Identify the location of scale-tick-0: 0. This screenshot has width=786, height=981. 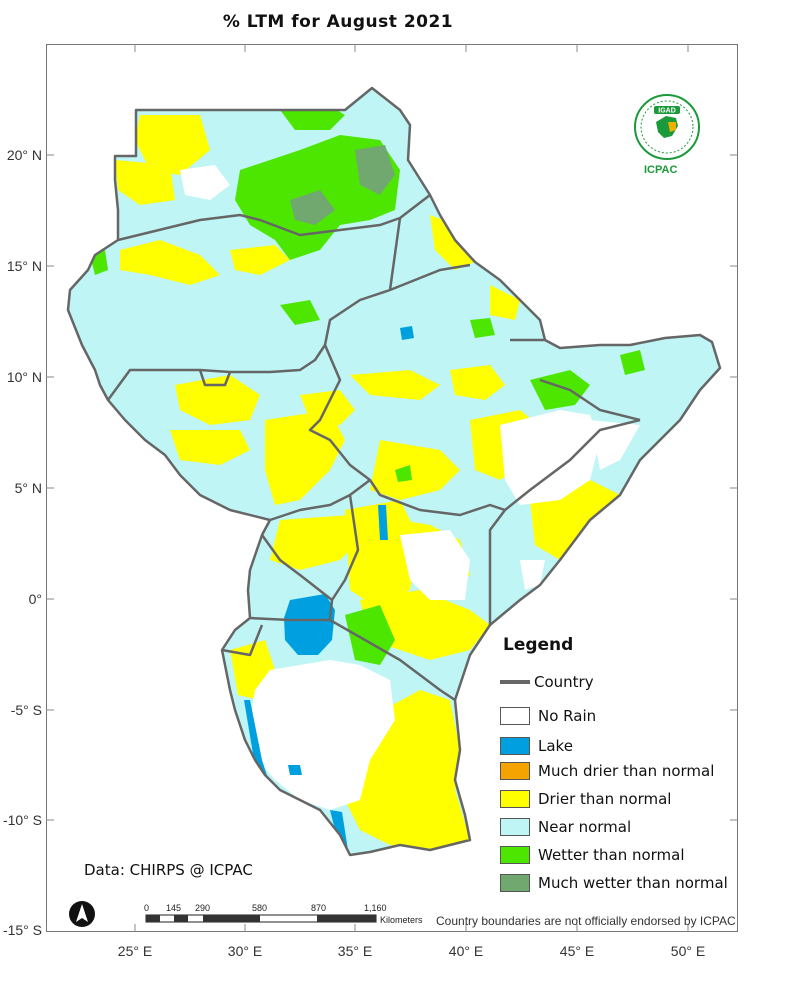
(147, 908).